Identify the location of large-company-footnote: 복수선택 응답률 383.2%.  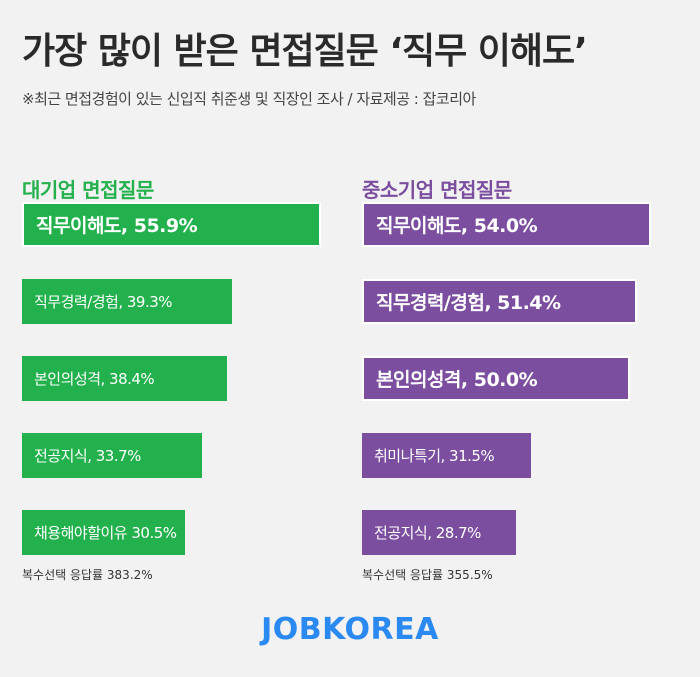
(87, 575).